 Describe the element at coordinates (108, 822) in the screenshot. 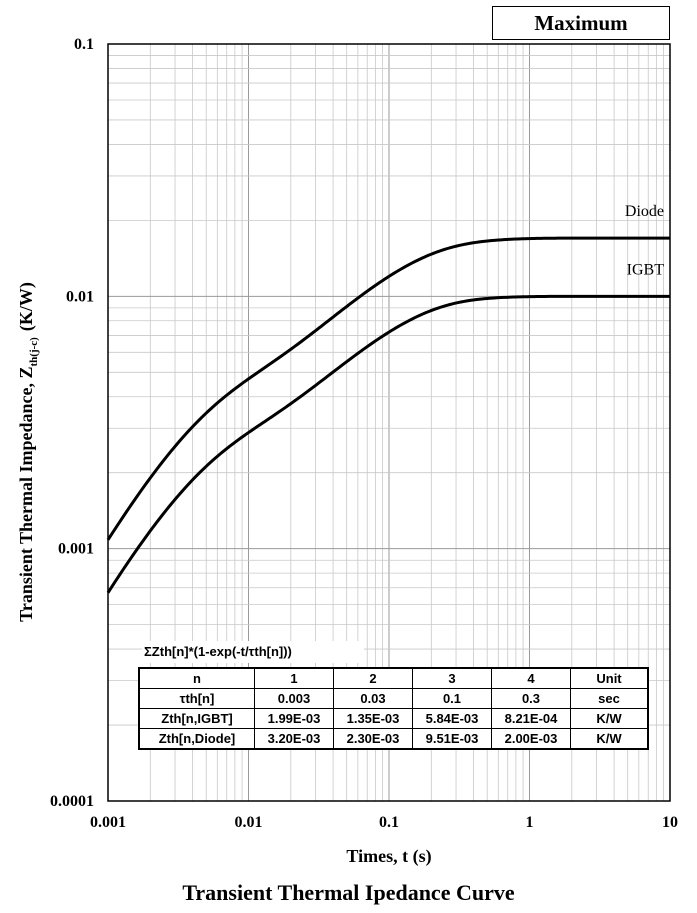

I see `x-tick-label: 0.001` at that location.